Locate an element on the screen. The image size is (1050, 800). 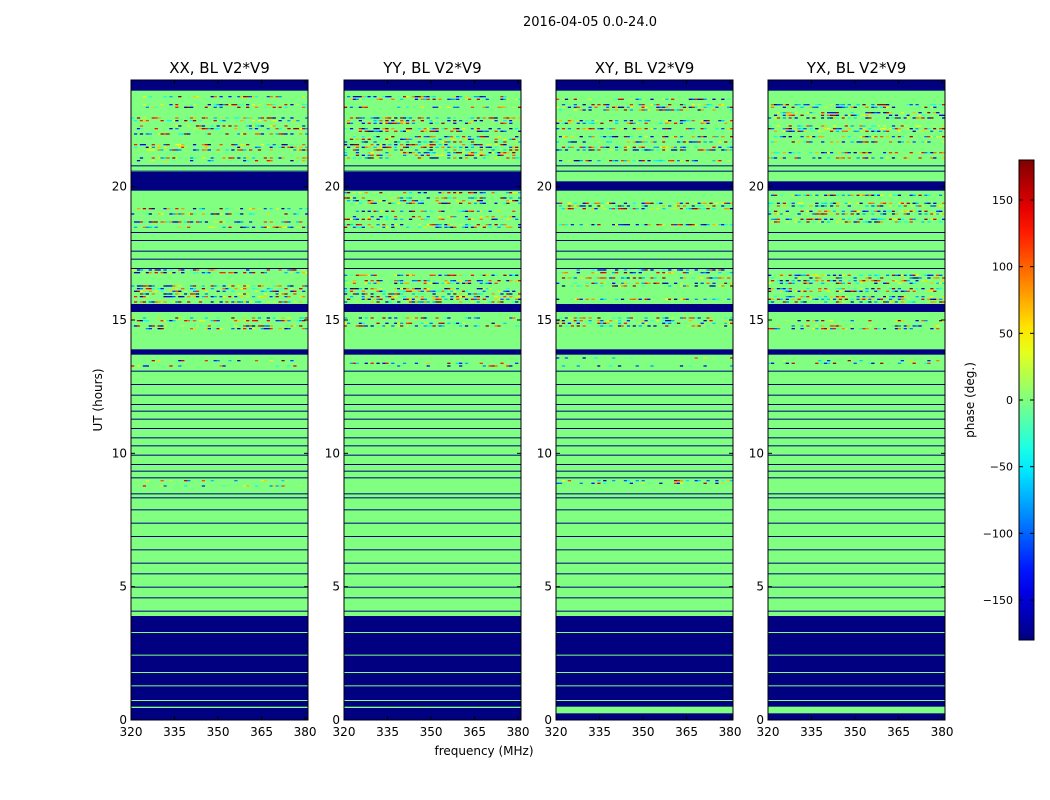
colorbar-tick-label: −50 is located at coordinates (1001, 467).